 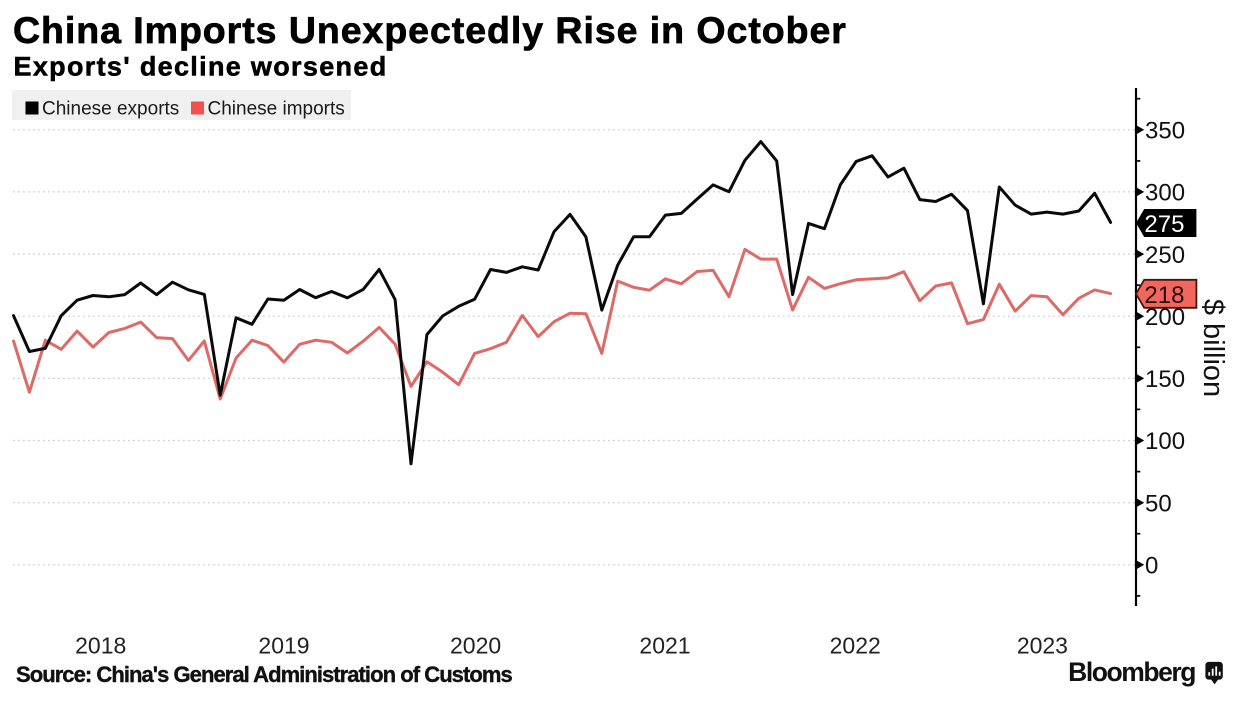 I want to click on svg-text: 275, so click(x=1164, y=224).